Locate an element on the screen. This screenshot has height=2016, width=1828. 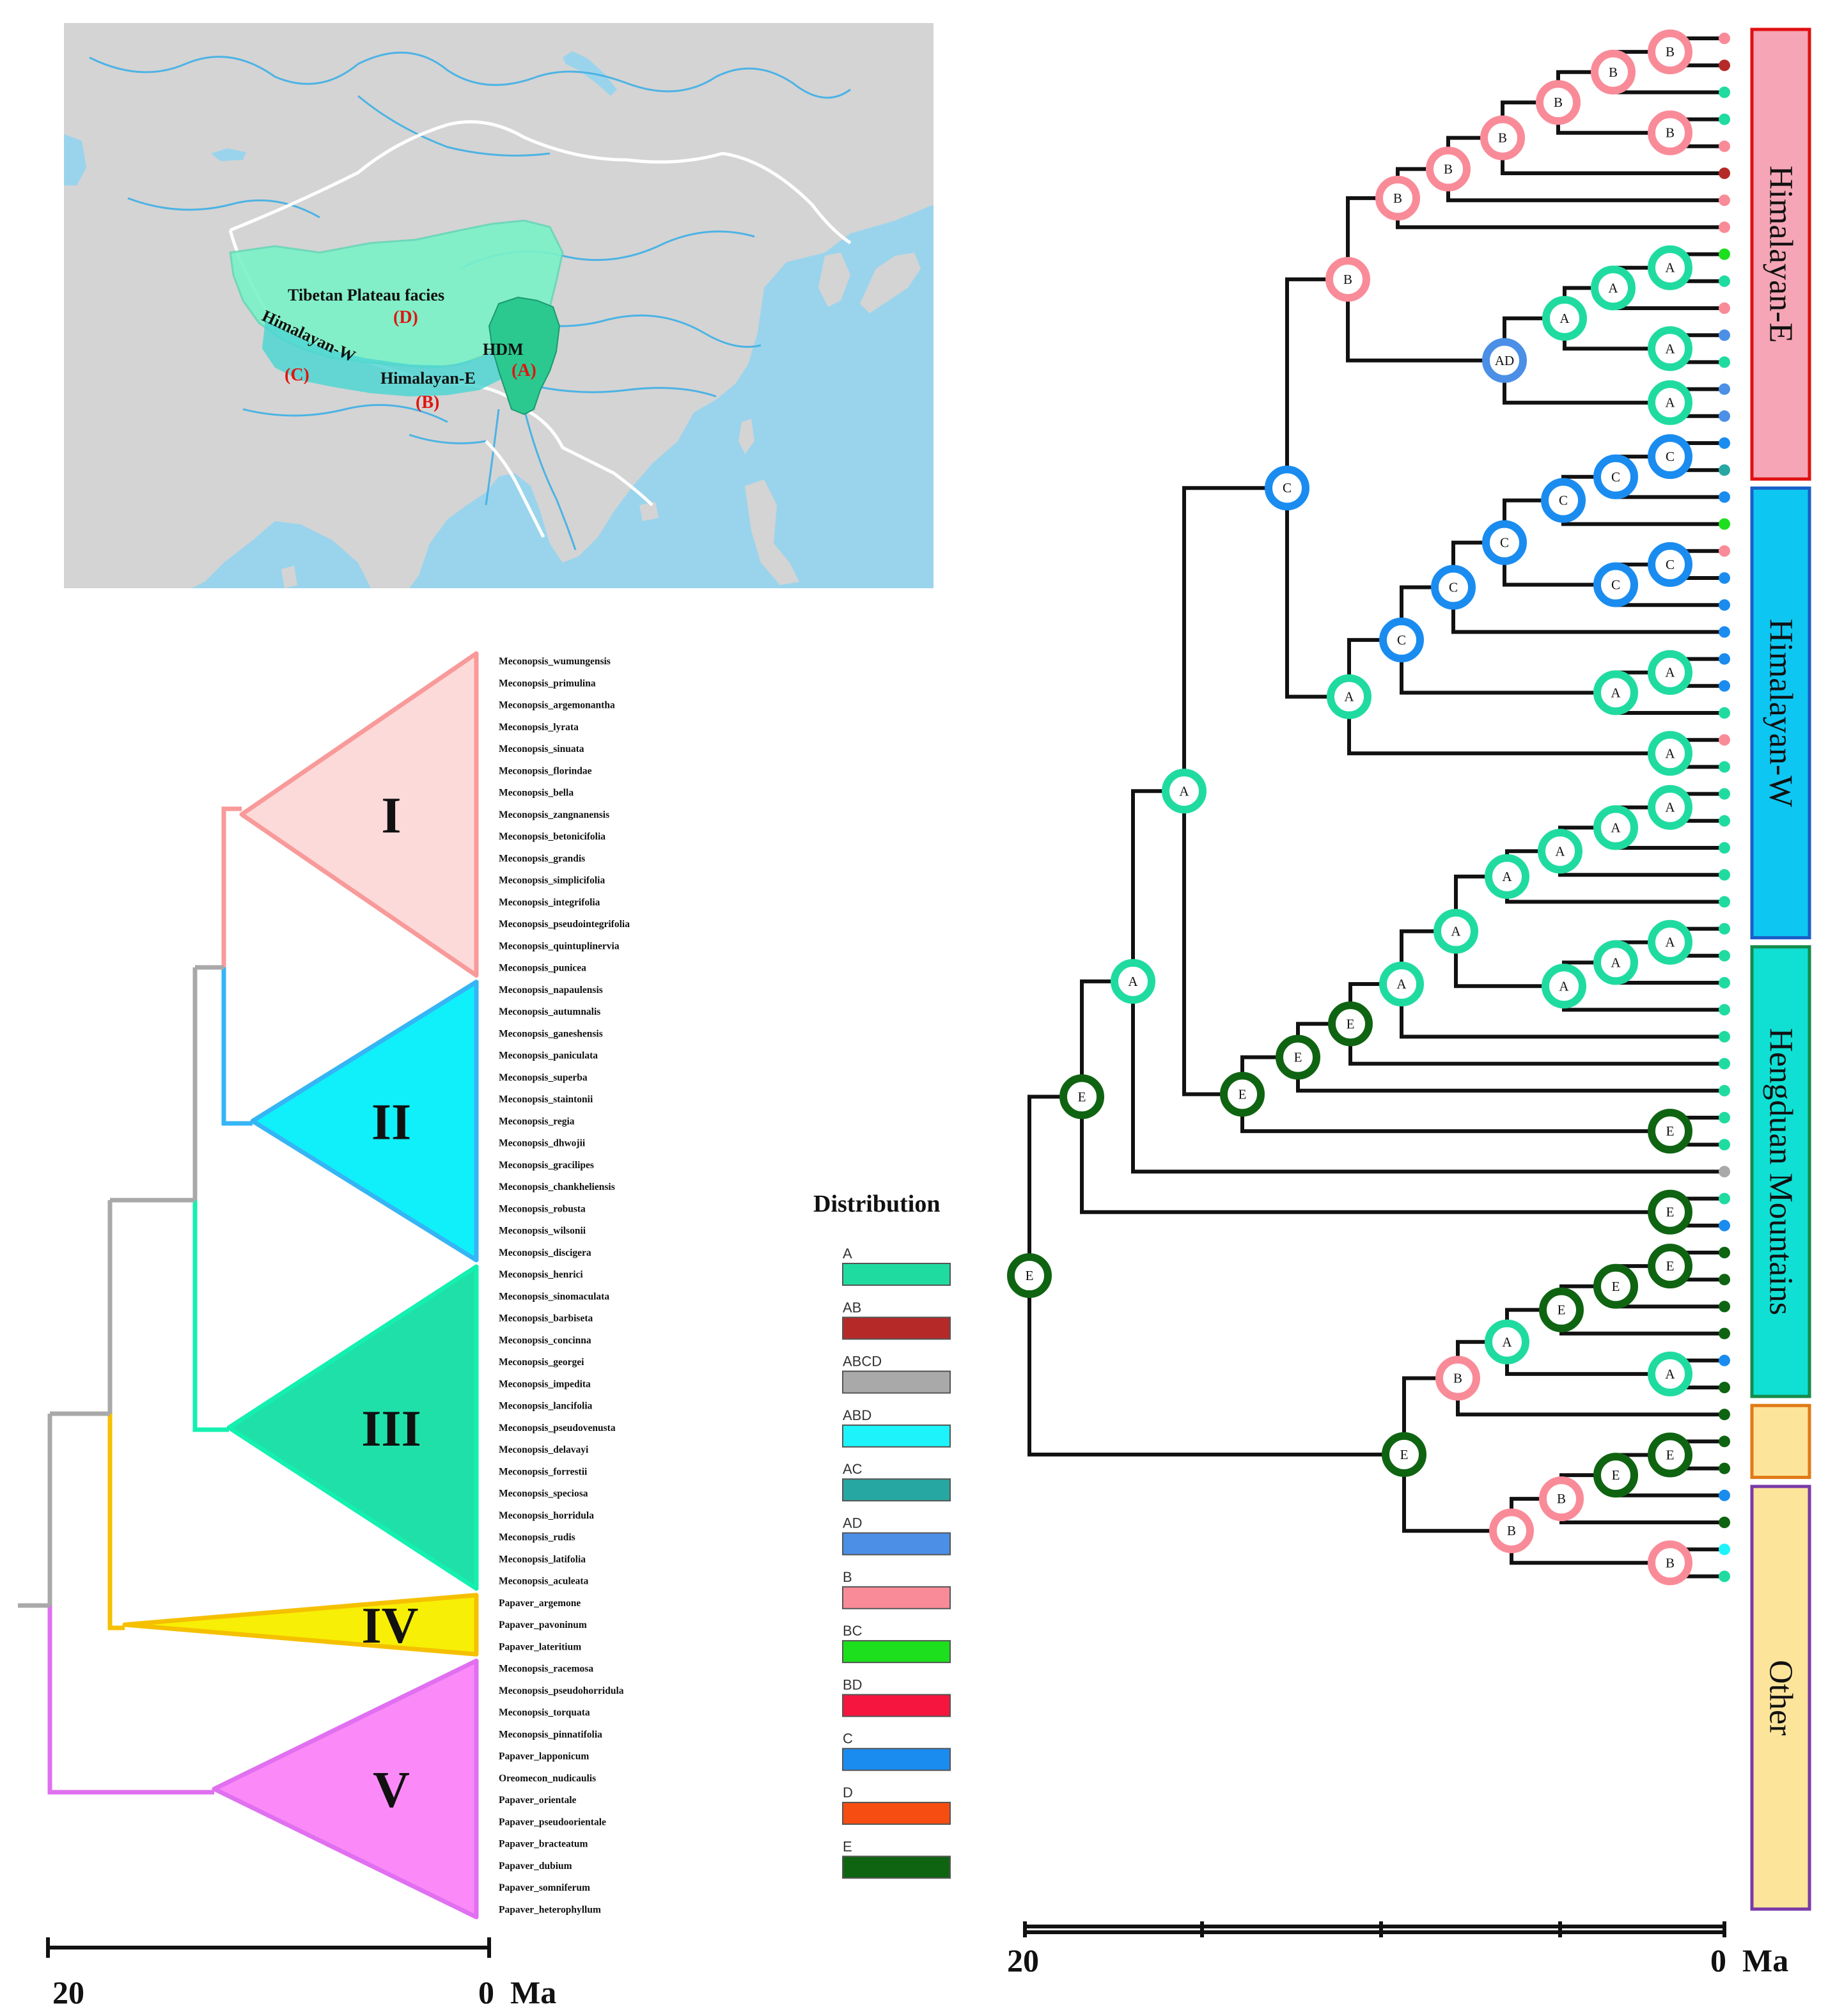
legend-code: AB is located at coordinates (852, 1307).